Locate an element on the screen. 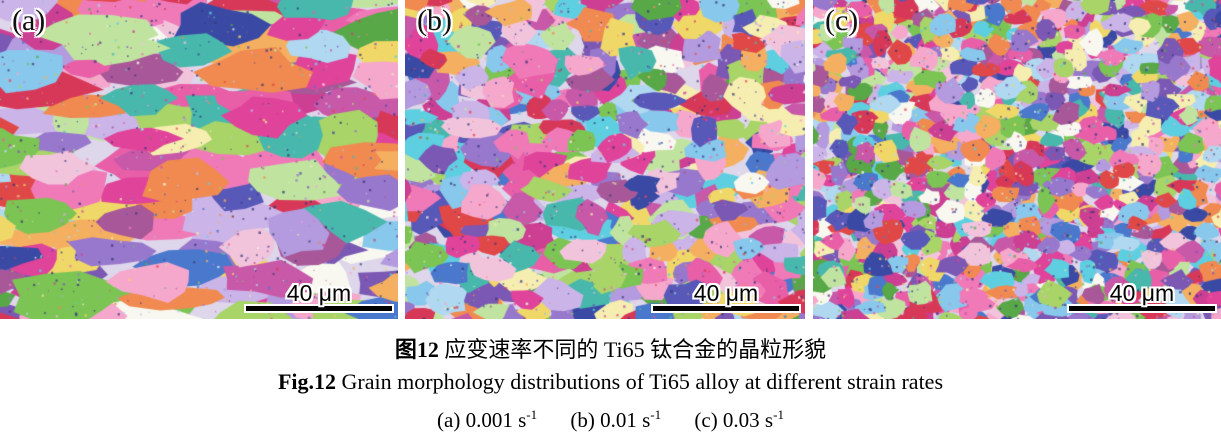 This screenshot has height=438, width=1221. caption-chinese-number: 图12 is located at coordinates (416, 349).